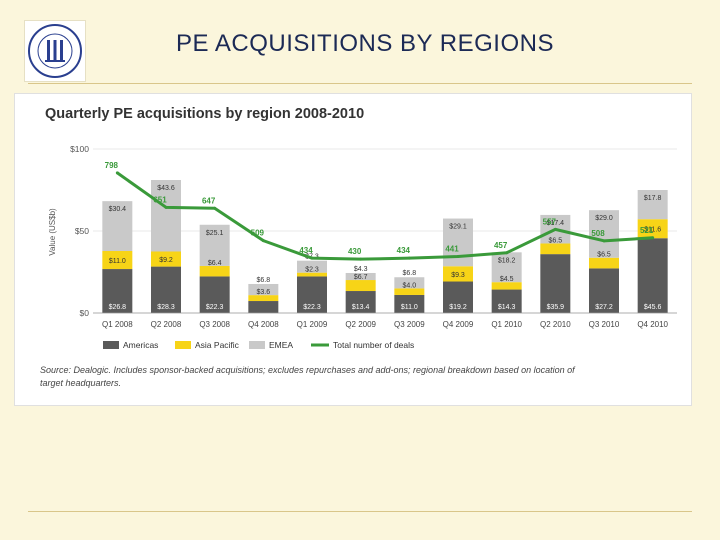 The image size is (720, 540). I want to click on legend-label: Americas, so click(140, 345).